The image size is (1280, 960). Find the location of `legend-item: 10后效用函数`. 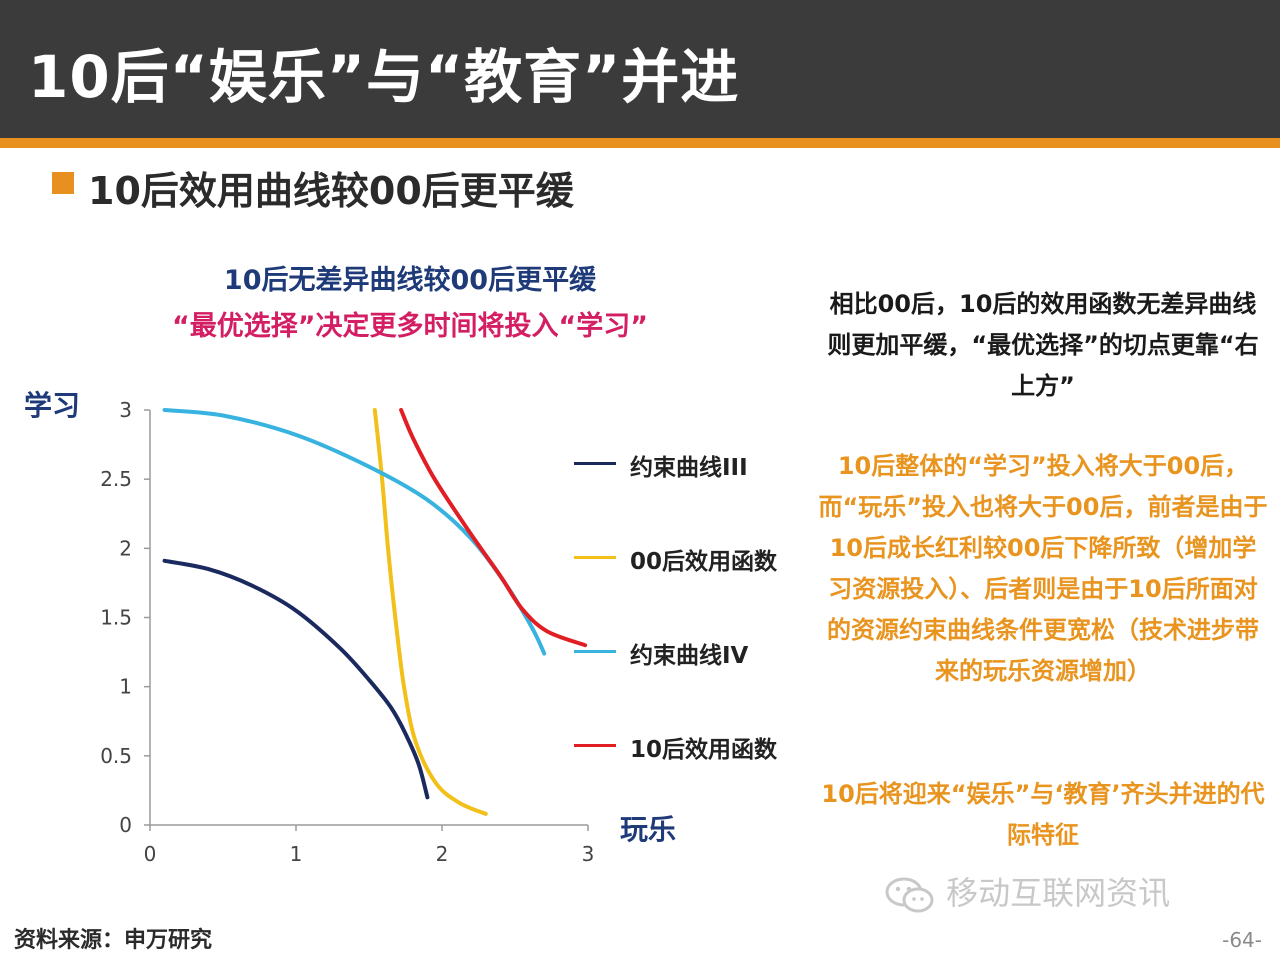

legend-item: 10后效用函数 is located at coordinates (689, 746).